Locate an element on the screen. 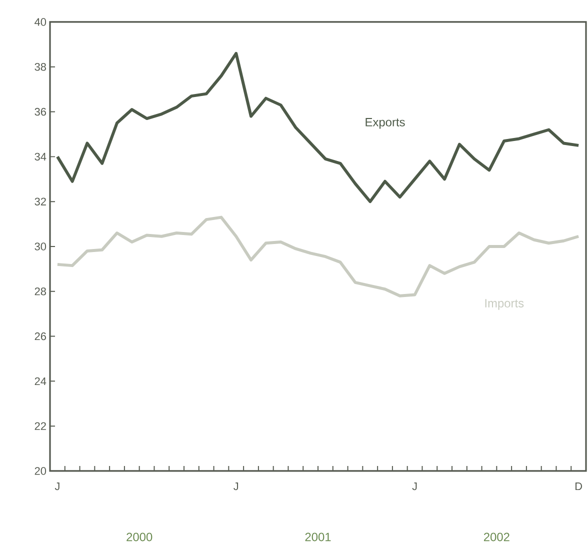  text: 2002 is located at coordinates (497, 537).